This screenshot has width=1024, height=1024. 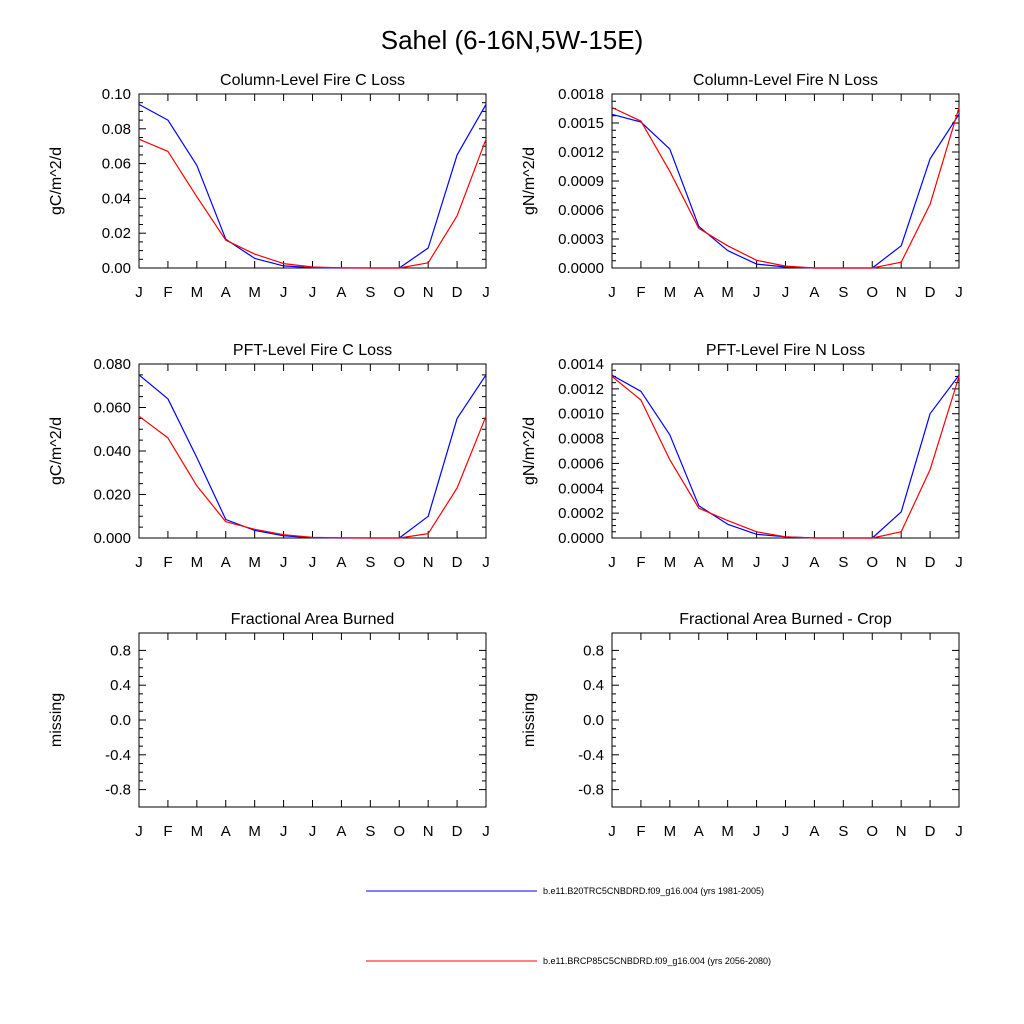 What do you see at coordinates (581, 94) in the screenshot?
I see `y-tick-label: 0.0018` at bounding box center [581, 94].